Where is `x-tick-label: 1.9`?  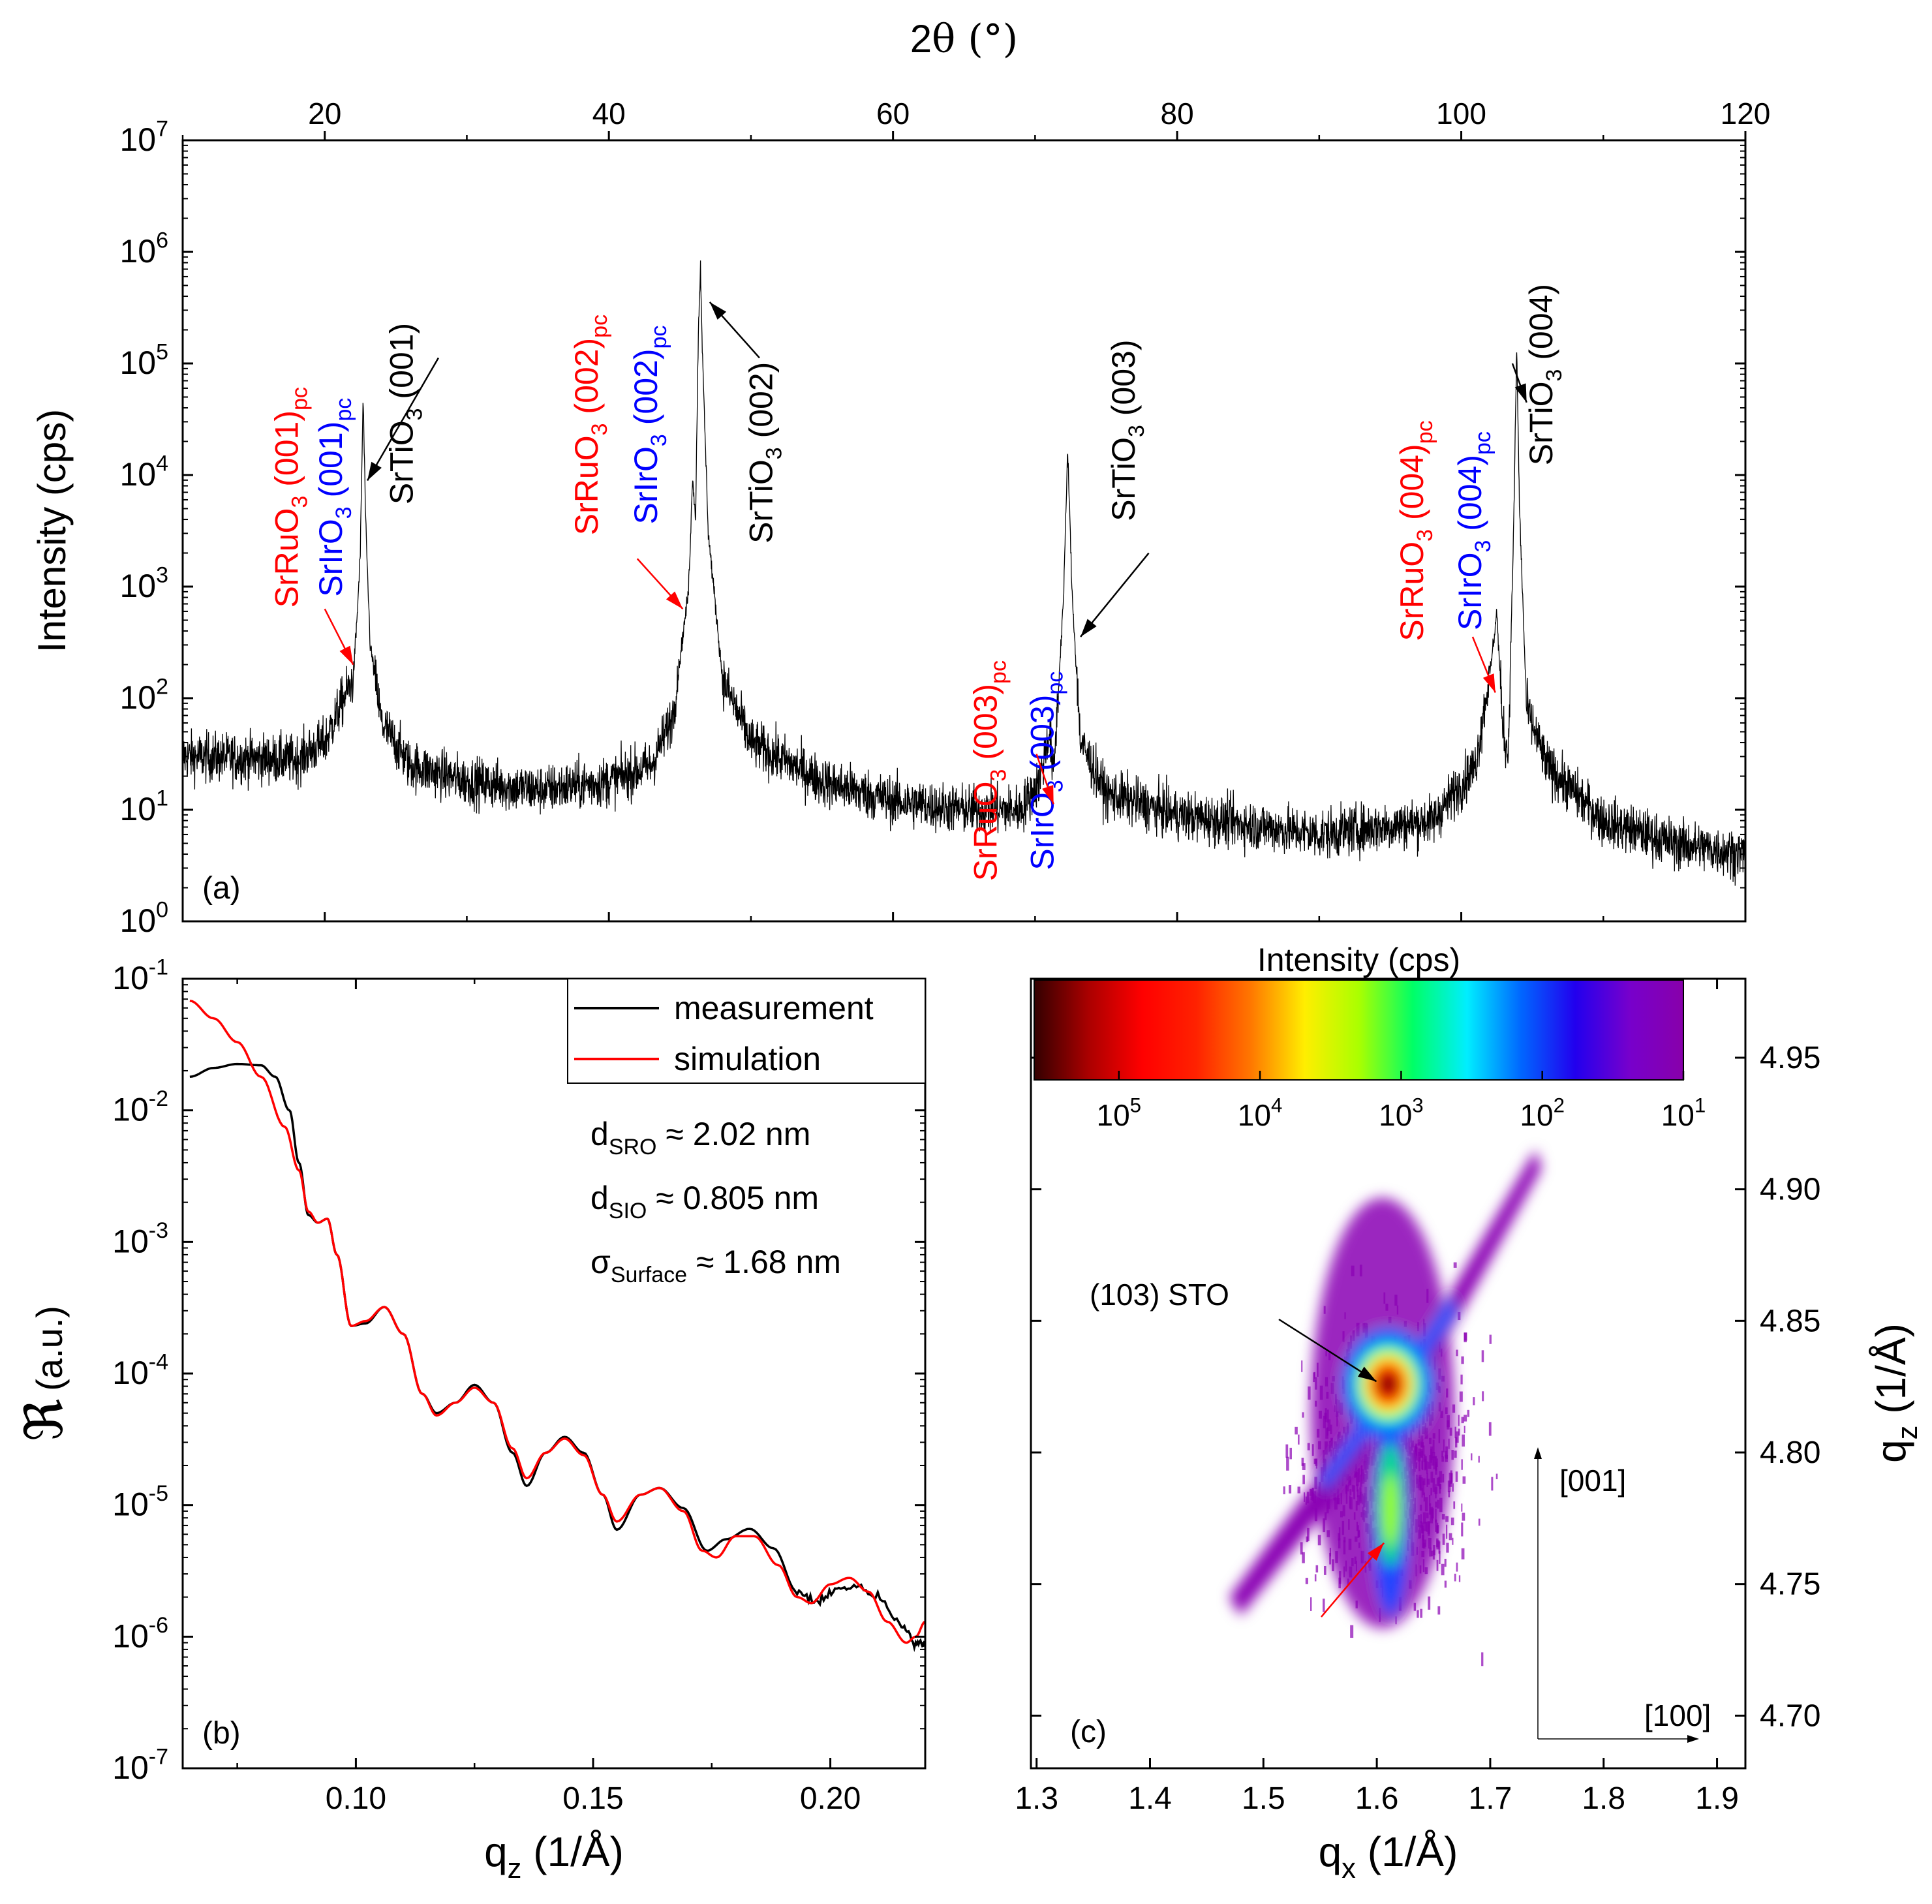
x-tick-label: 1.9 is located at coordinates (1717, 1799).